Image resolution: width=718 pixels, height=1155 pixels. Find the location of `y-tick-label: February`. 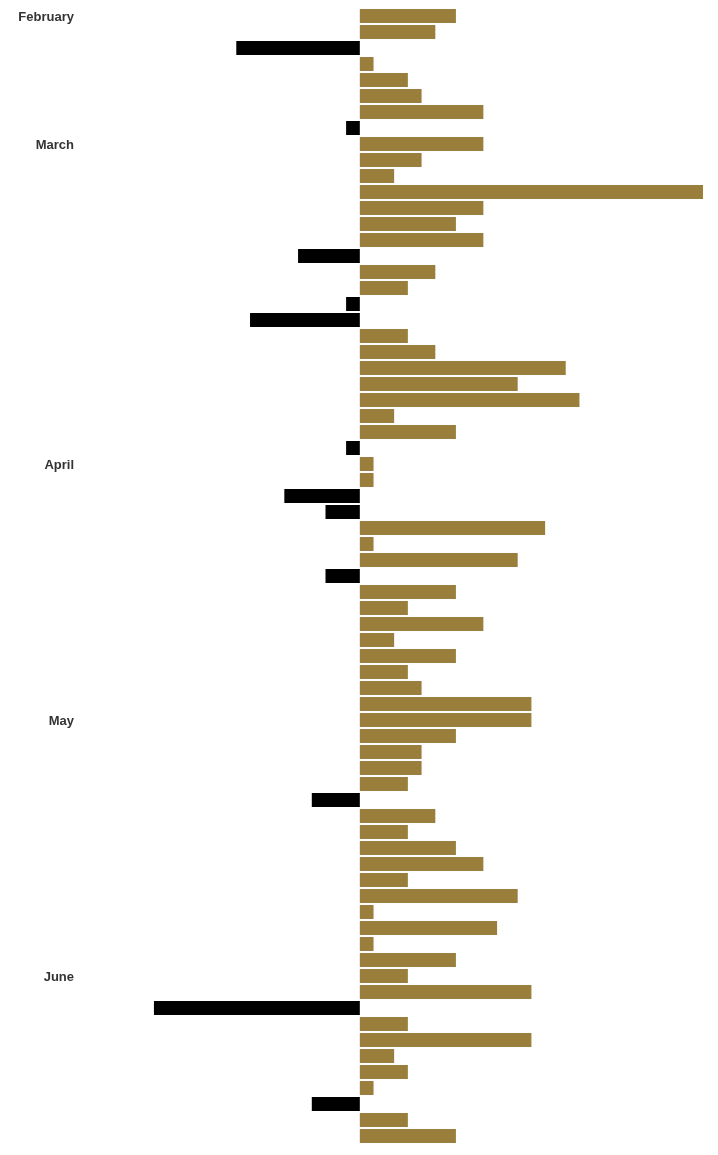

y-tick-label: February is located at coordinates (46, 16).